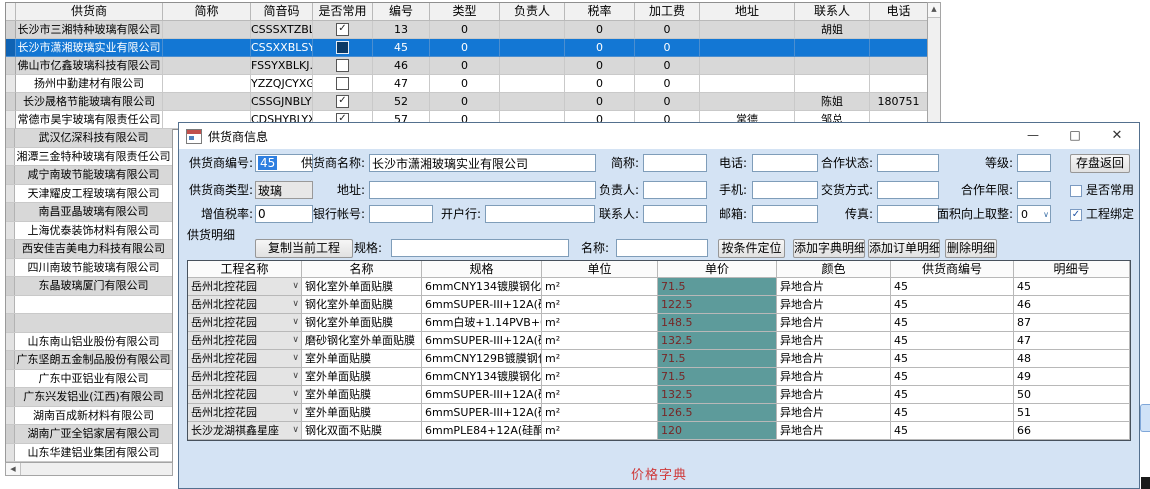  Describe the element at coordinates (284, 214) in the screenshot. I see `vat-rate-field` at that location.